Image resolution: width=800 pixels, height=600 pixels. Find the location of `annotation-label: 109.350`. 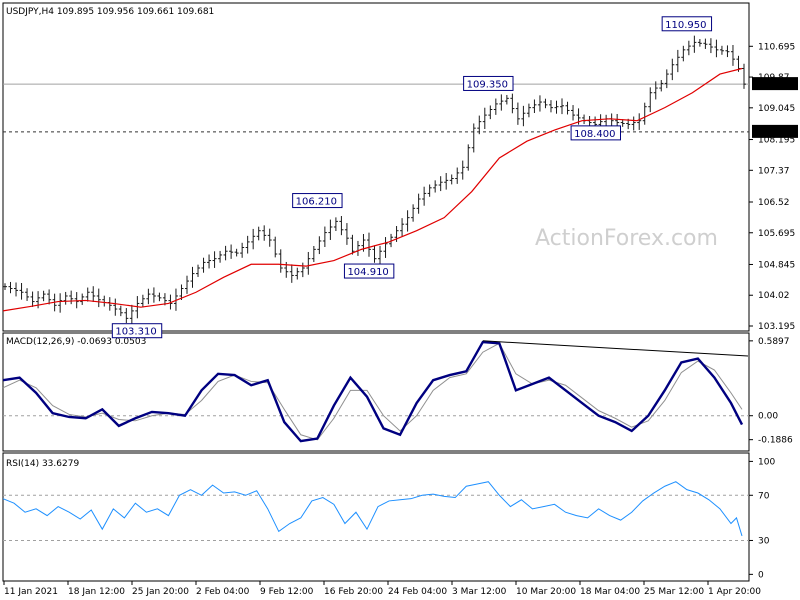

annotation-label: 109.350 is located at coordinates (487, 84).